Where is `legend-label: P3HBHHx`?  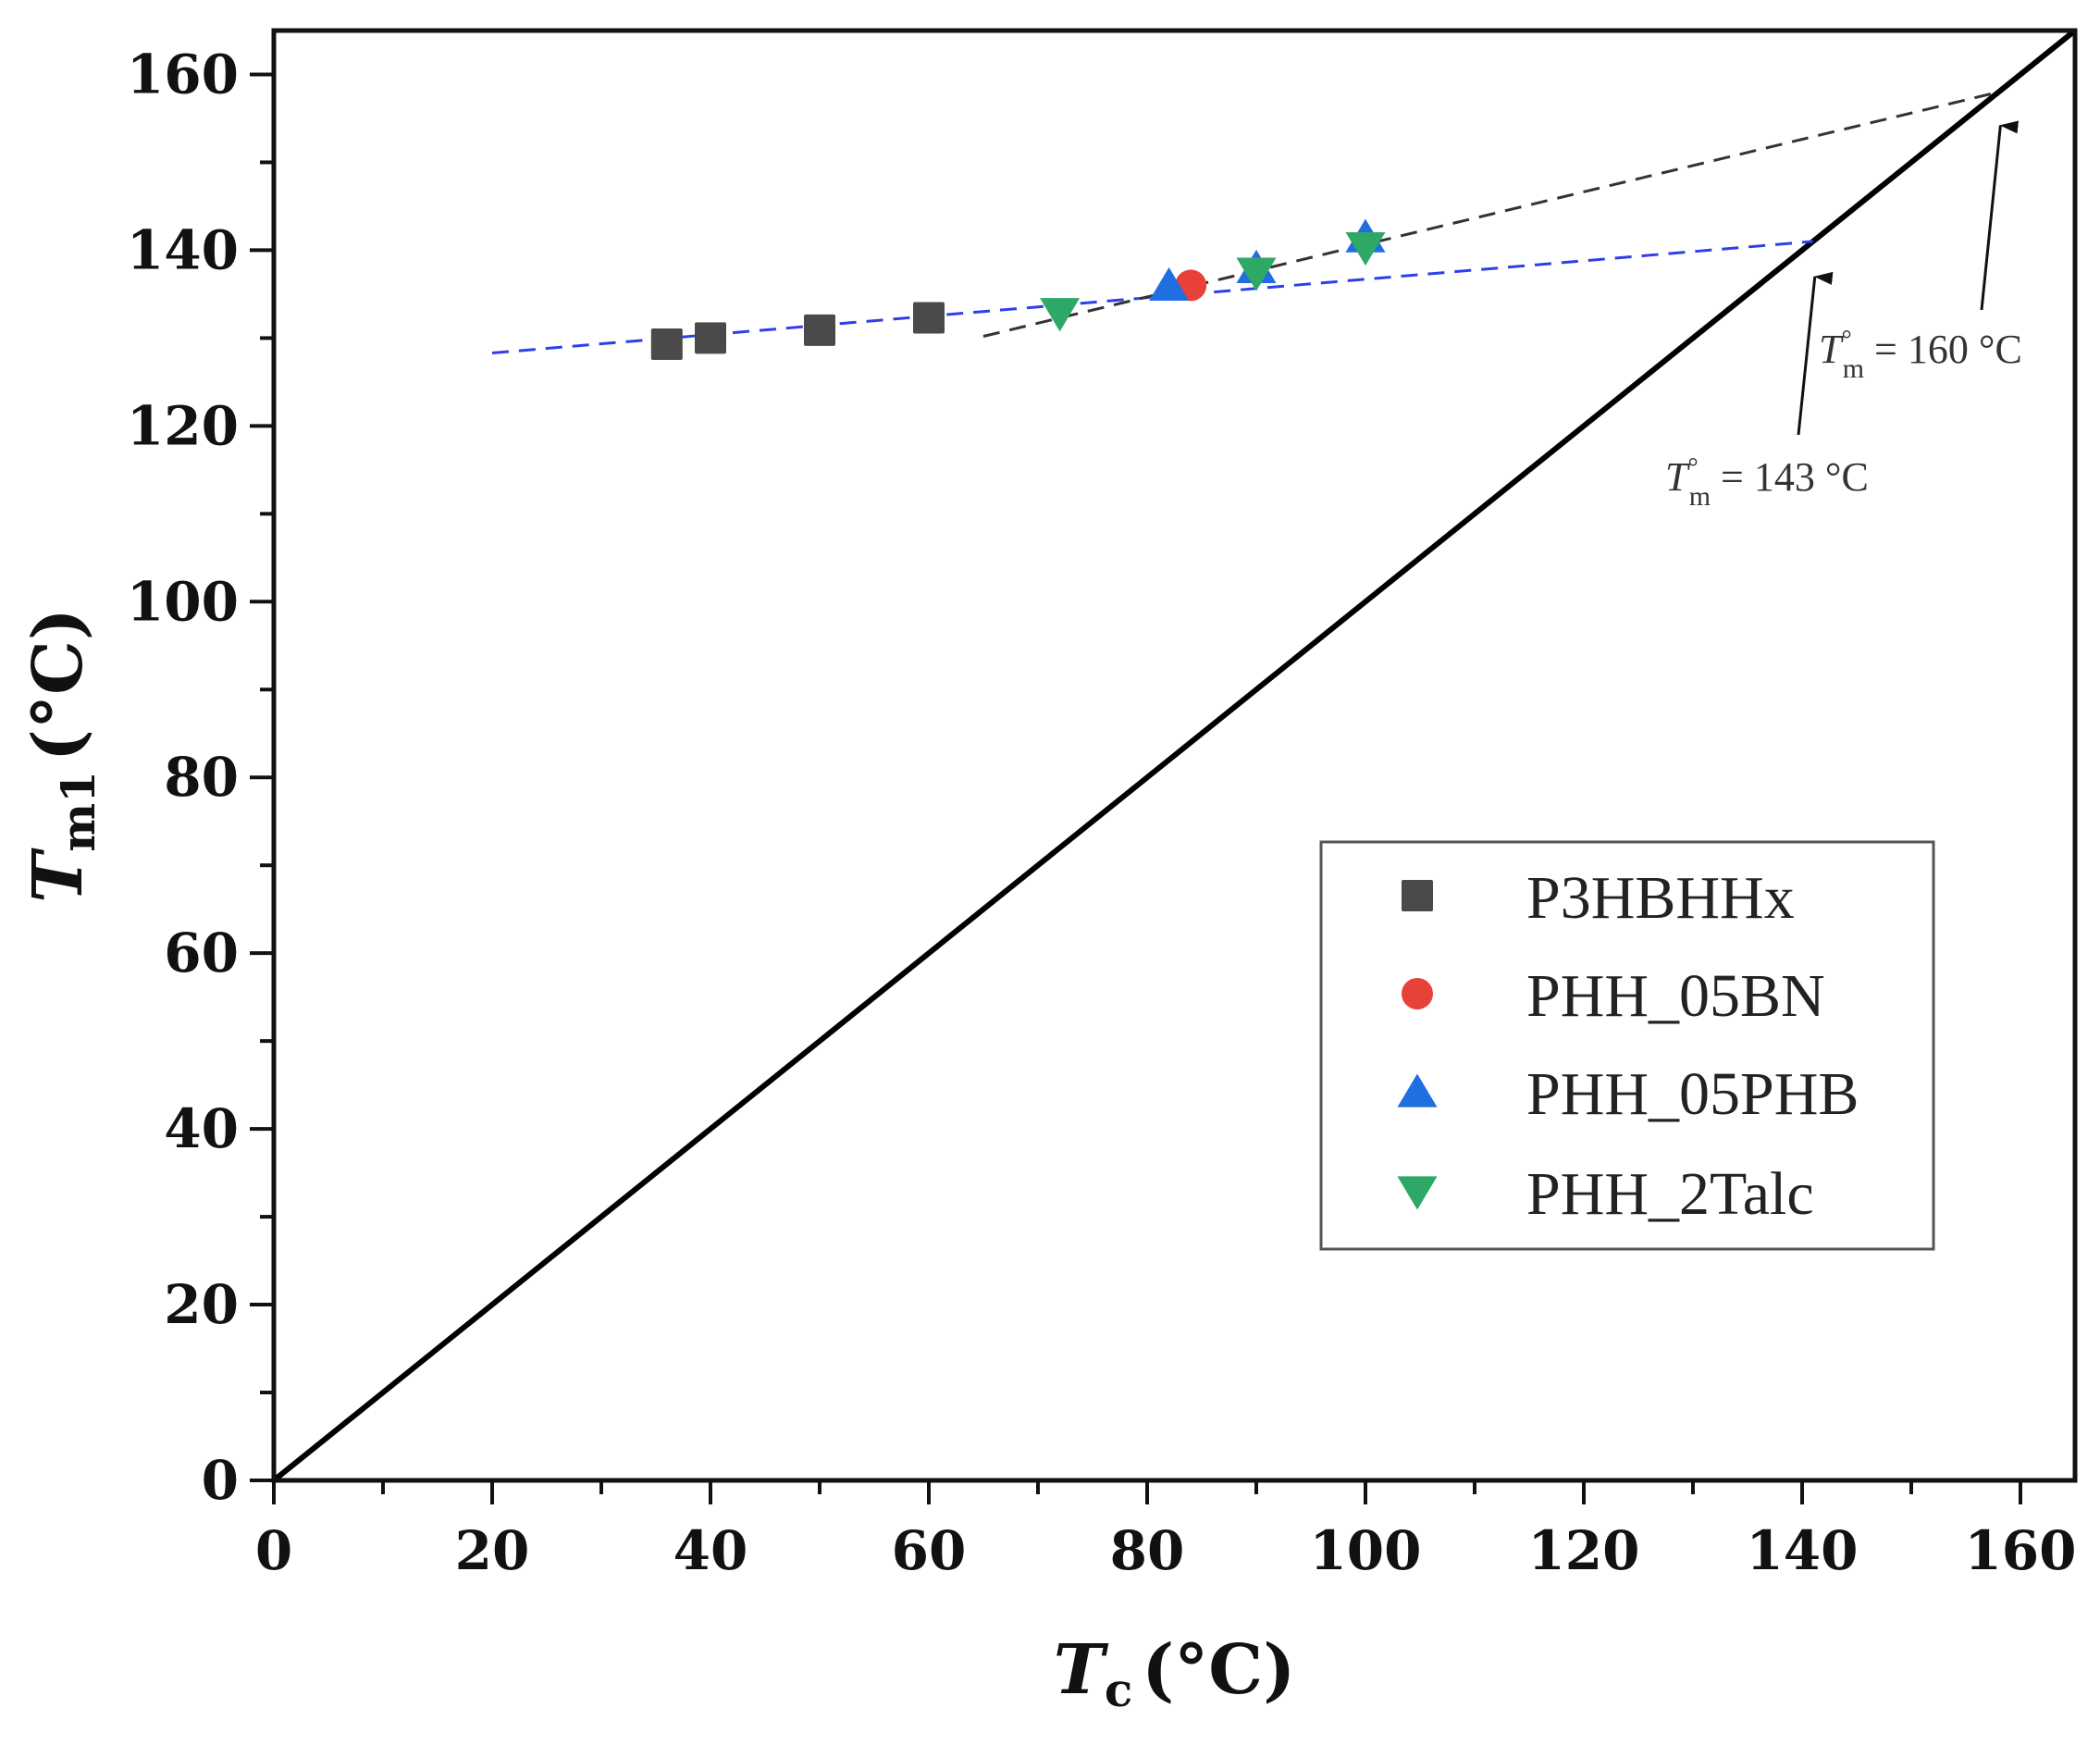
legend-label: P3HBHHx is located at coordinates (1660, 898).